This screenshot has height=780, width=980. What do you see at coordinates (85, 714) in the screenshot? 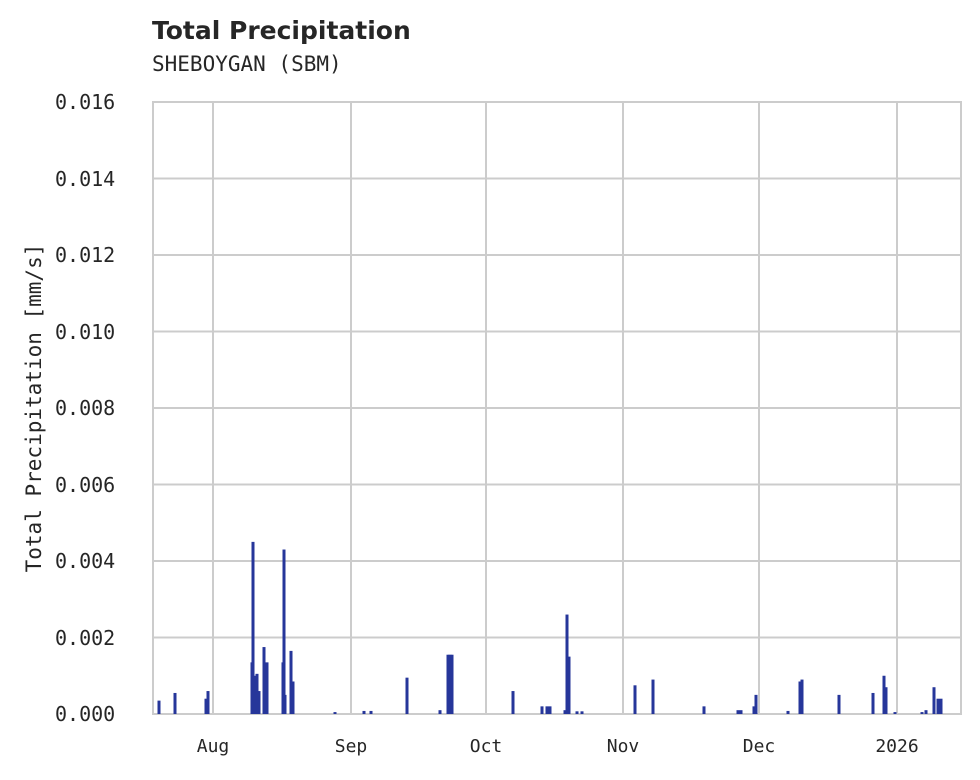
I see `y-tick-label: 0.000` at bounding box center [85, 714].